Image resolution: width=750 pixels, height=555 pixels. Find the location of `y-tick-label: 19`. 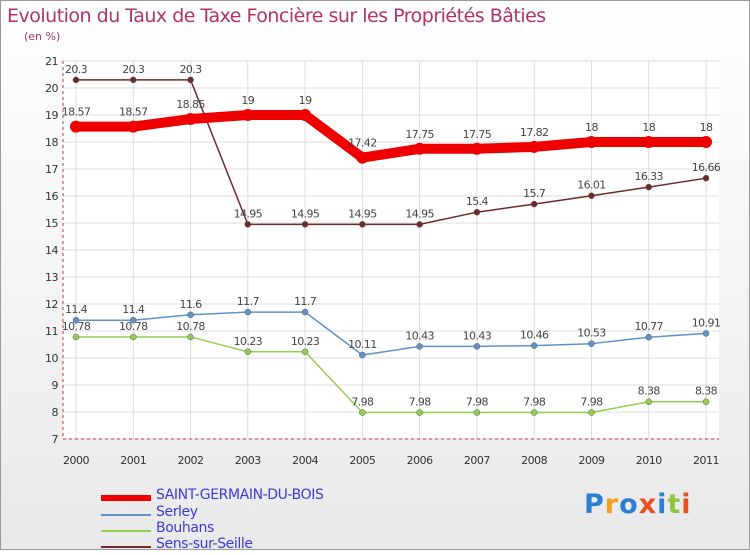

y-tick-label: 19 is located at coordinates (51, 115).